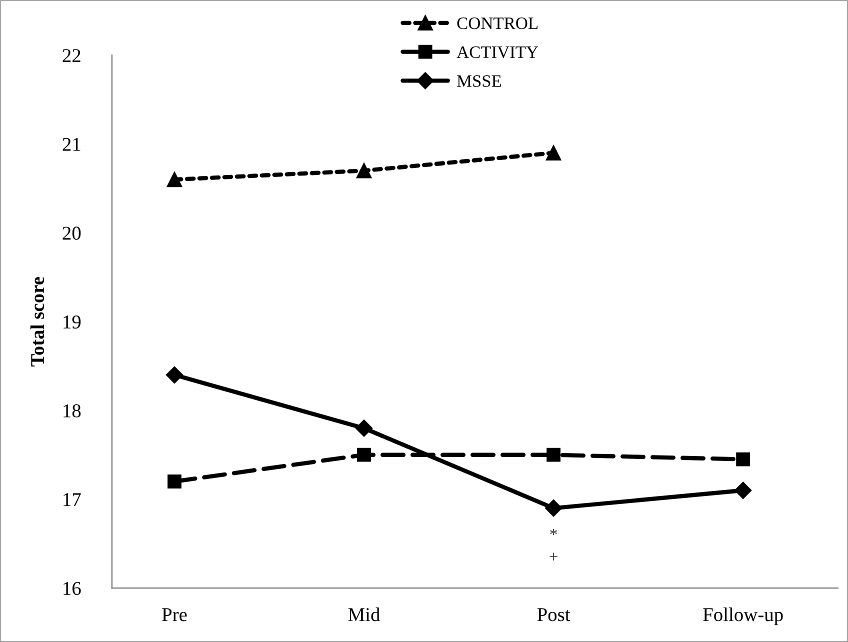 The width and height of the screenshot is (848, 642). I want to click on legend-label: CONTROL, so click(497, 23).